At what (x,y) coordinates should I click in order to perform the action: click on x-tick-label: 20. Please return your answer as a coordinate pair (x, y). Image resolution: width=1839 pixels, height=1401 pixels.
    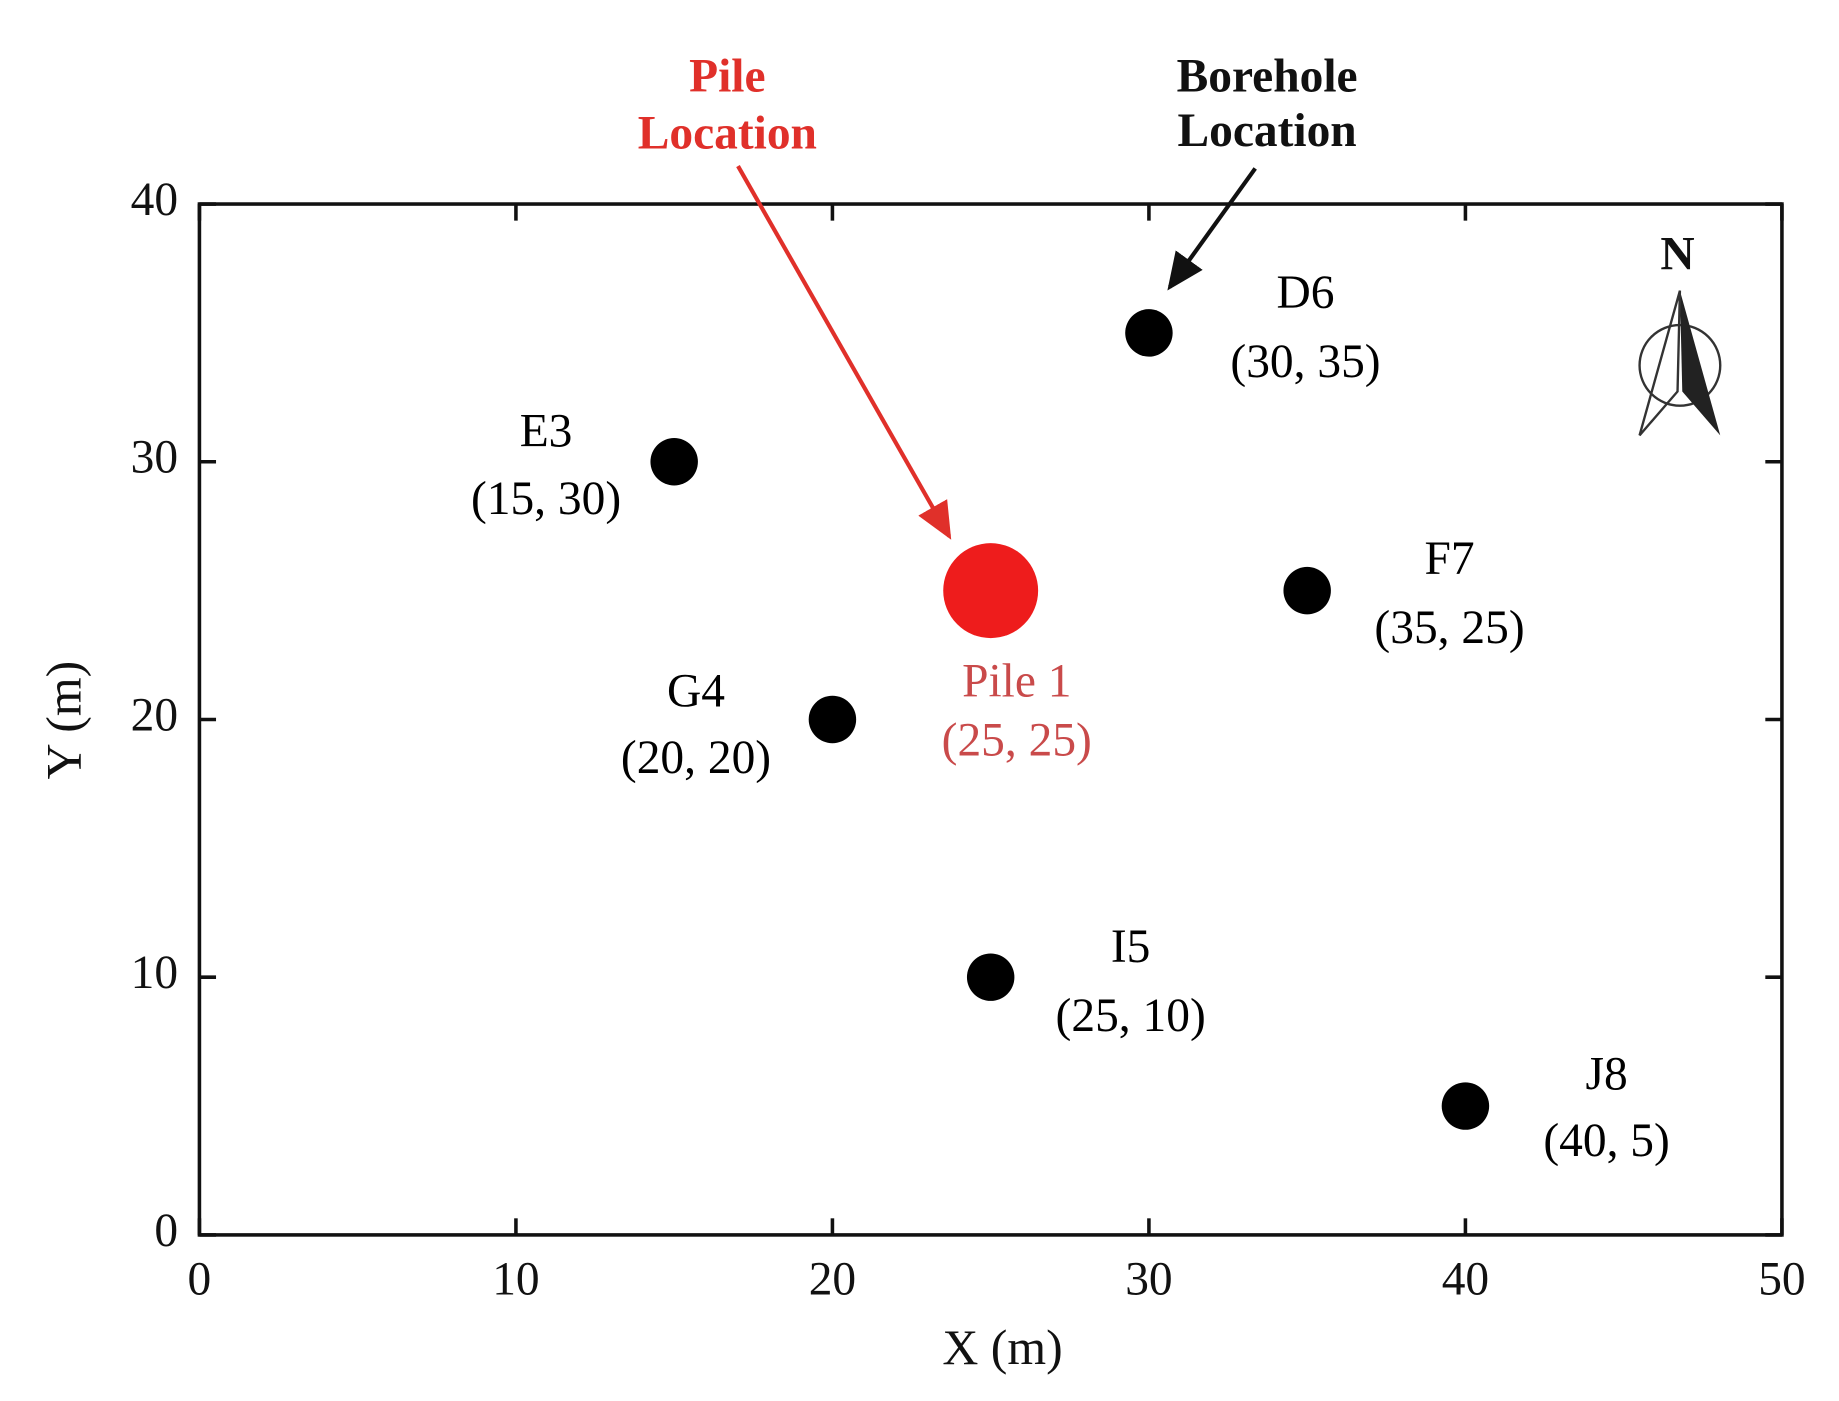
    Looking at the image, I should click on (832, 1279).